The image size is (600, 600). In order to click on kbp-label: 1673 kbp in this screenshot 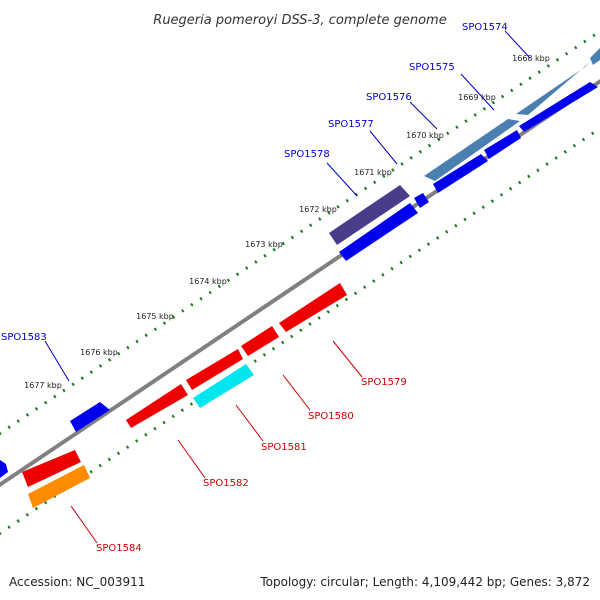, I will do `click(264, 244)`.